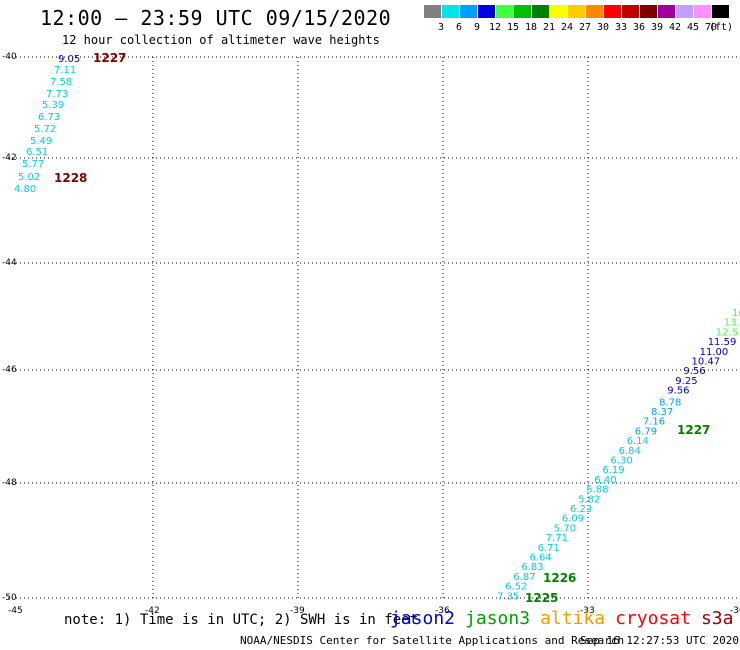  What do you see at coordinates (603, 27) in the screenshot?
I see `legend-label: 30` at bounding box center [603, 27].